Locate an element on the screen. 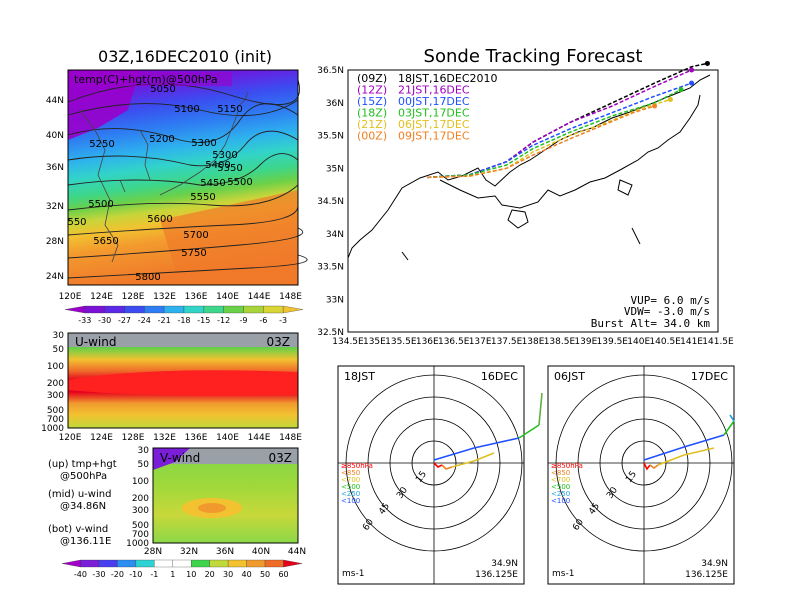  map-lat-tick: 28N is located at coordinates (55, 242).